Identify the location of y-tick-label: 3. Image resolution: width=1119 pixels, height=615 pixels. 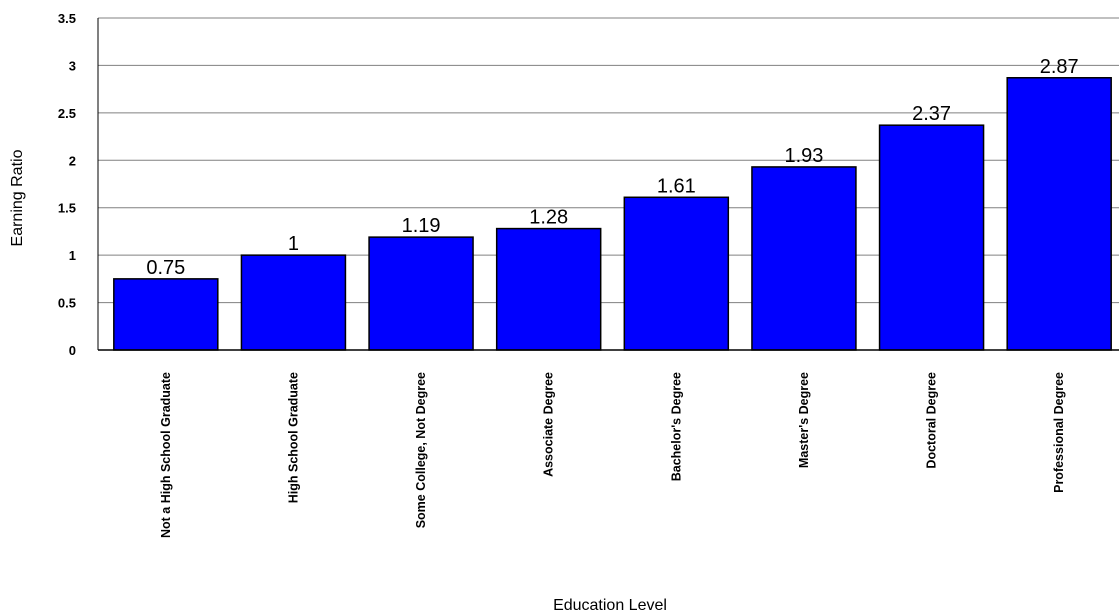
(72, 65).